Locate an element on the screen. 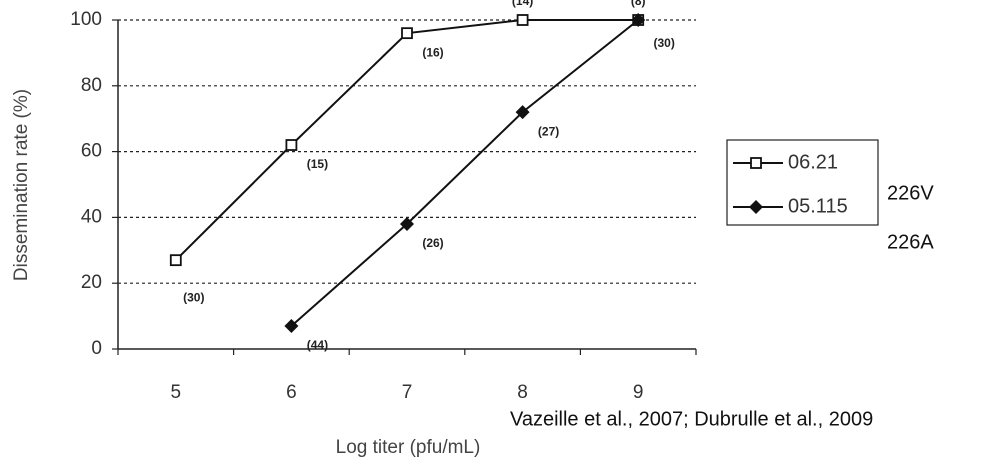 This screenshot has width=1008, height=464. y-tick-label: 60 is located at coordinates (91, 151).